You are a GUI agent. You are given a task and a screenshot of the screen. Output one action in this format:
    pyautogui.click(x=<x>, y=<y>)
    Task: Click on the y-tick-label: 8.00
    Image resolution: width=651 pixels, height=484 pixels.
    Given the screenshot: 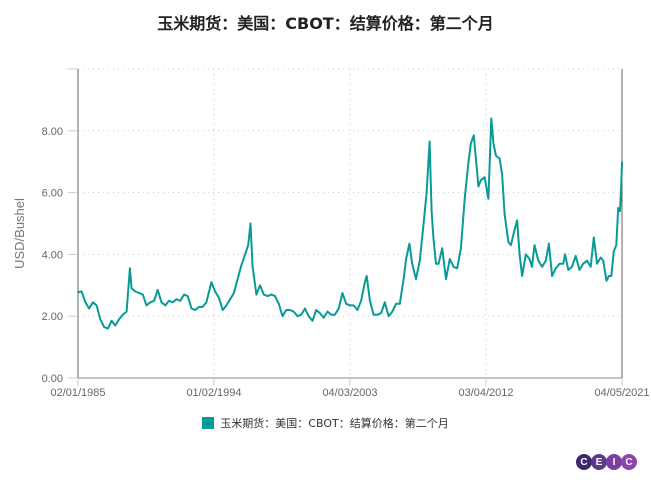 What is the action you would take?
    pyautogui.click(x=52, y=132)
    